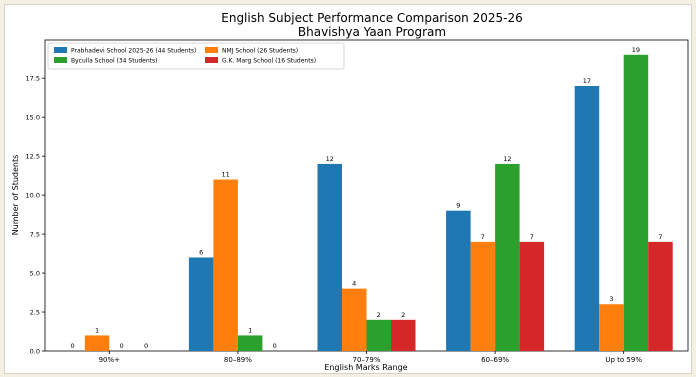  I want to click on x-axis-label: English Marks Range, so click(365, 367).